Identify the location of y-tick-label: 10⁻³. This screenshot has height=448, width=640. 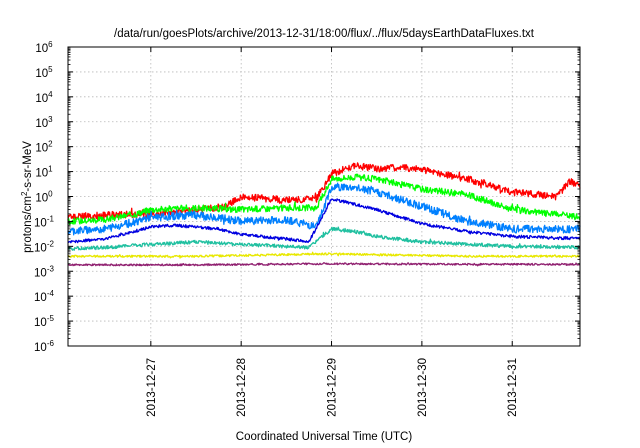
(44, 271).